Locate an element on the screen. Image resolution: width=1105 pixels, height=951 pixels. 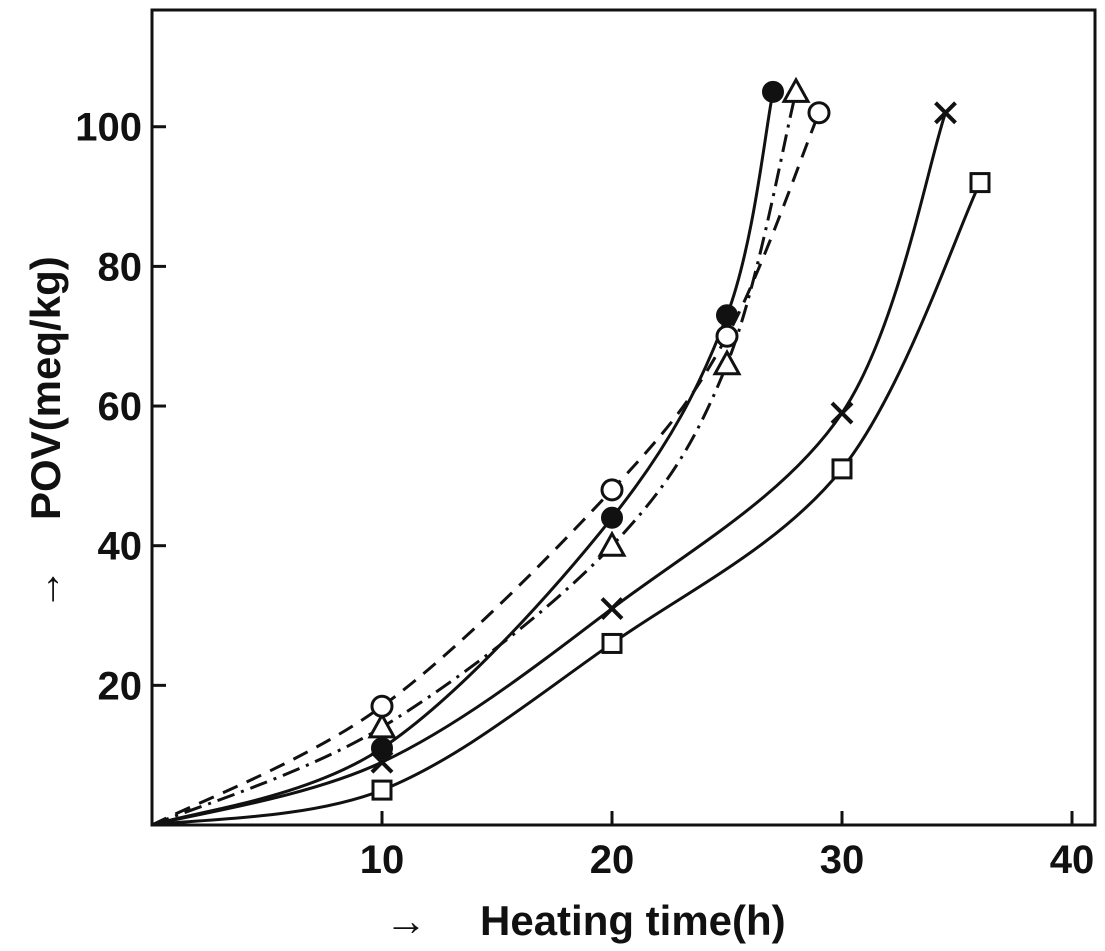
x-tick-label: 30 is located at coordinates (842, 860).